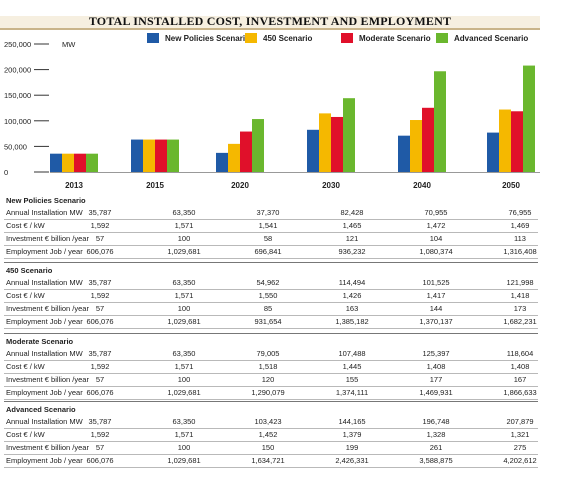  I want to click on table-cell: 70,955, so click(436, 212).